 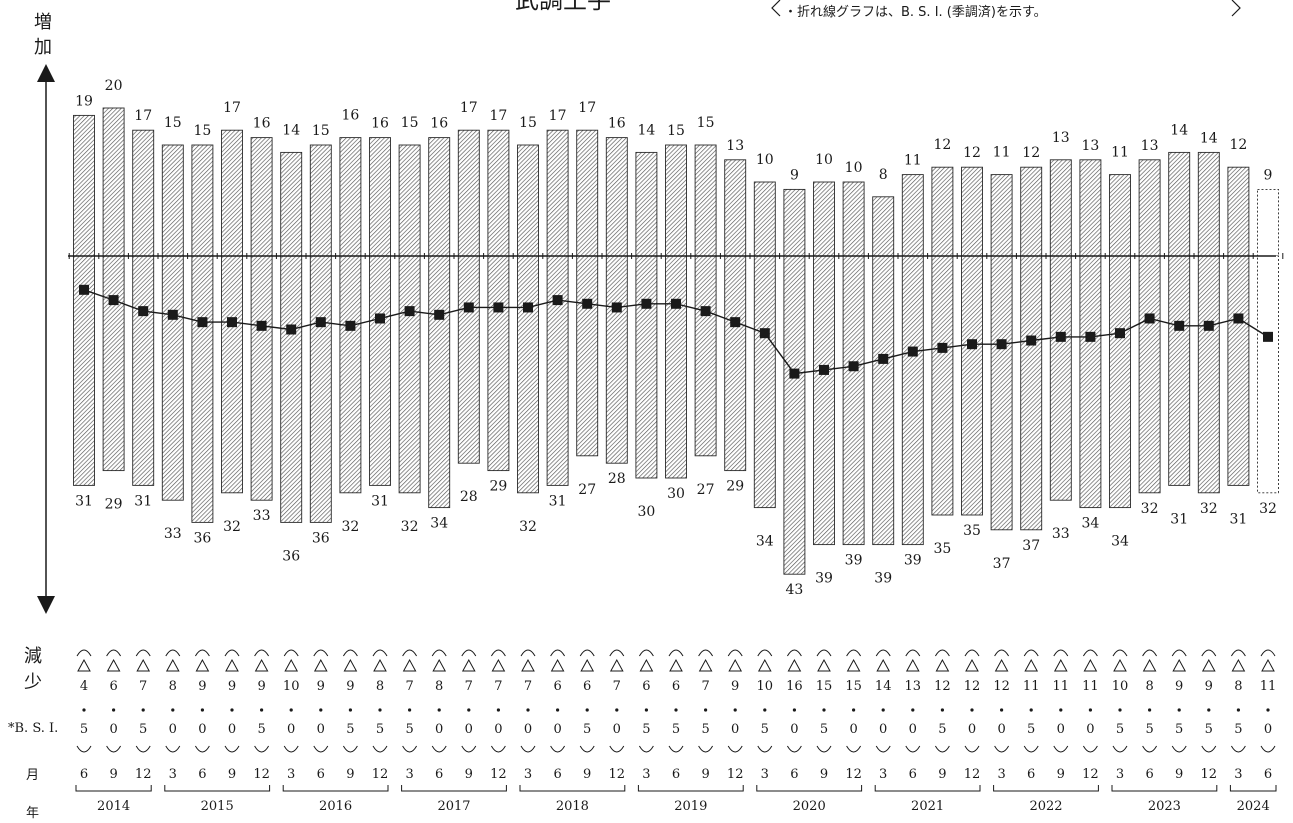 What do you see at coordinates (232, 108) in the screenshot?
I see `increase-value-label: 17` at bounding box center [232, 108].